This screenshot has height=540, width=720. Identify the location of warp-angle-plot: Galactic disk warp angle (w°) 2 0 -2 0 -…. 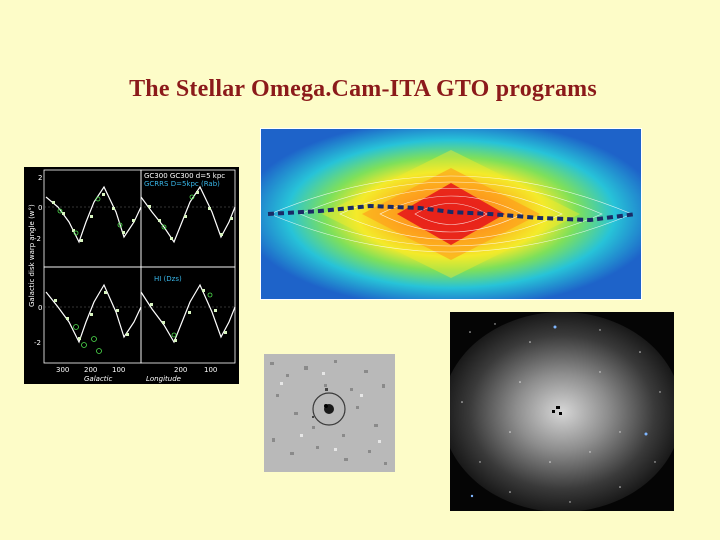
(131, 275).